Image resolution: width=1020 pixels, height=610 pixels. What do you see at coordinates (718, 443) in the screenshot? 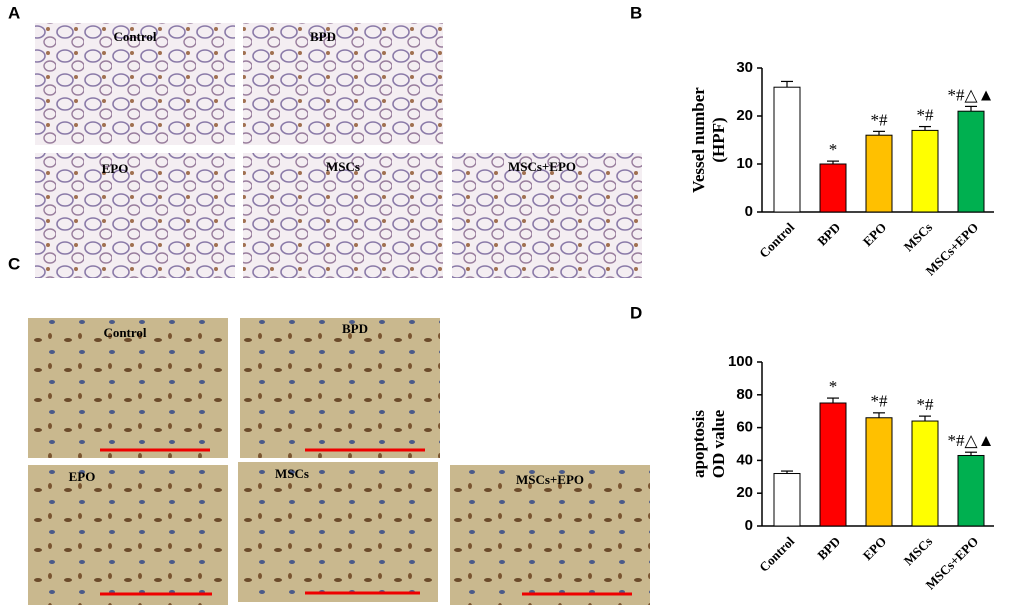
I see `y-axis-label: OD value` at bounding box center [718, 443].